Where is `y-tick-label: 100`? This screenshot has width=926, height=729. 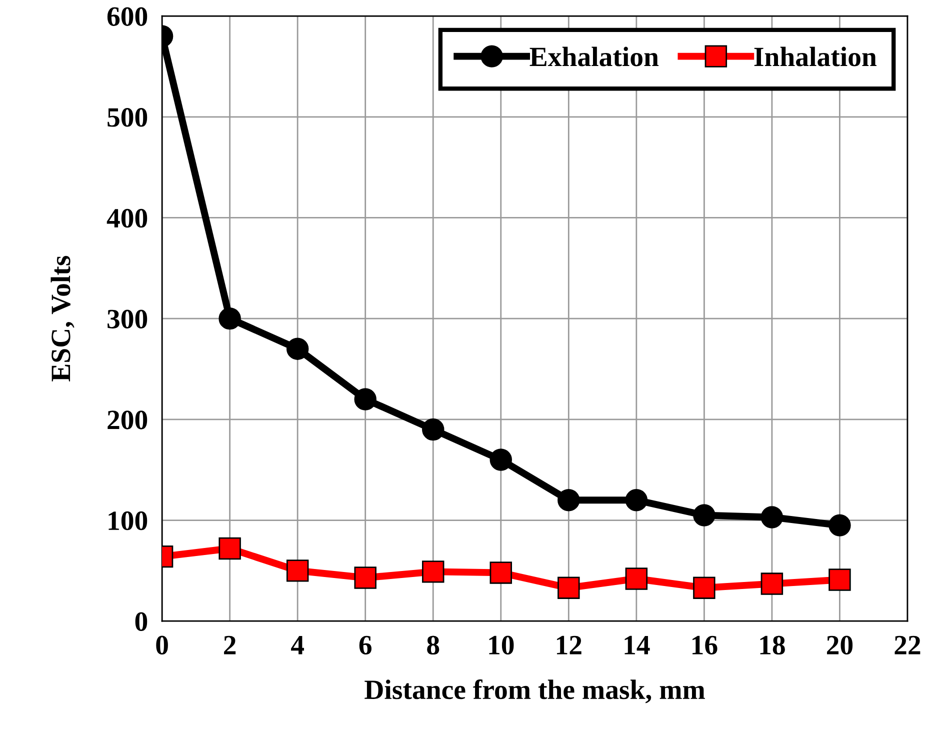
y-tick-label: 100 is located at coordinates (128, 520).